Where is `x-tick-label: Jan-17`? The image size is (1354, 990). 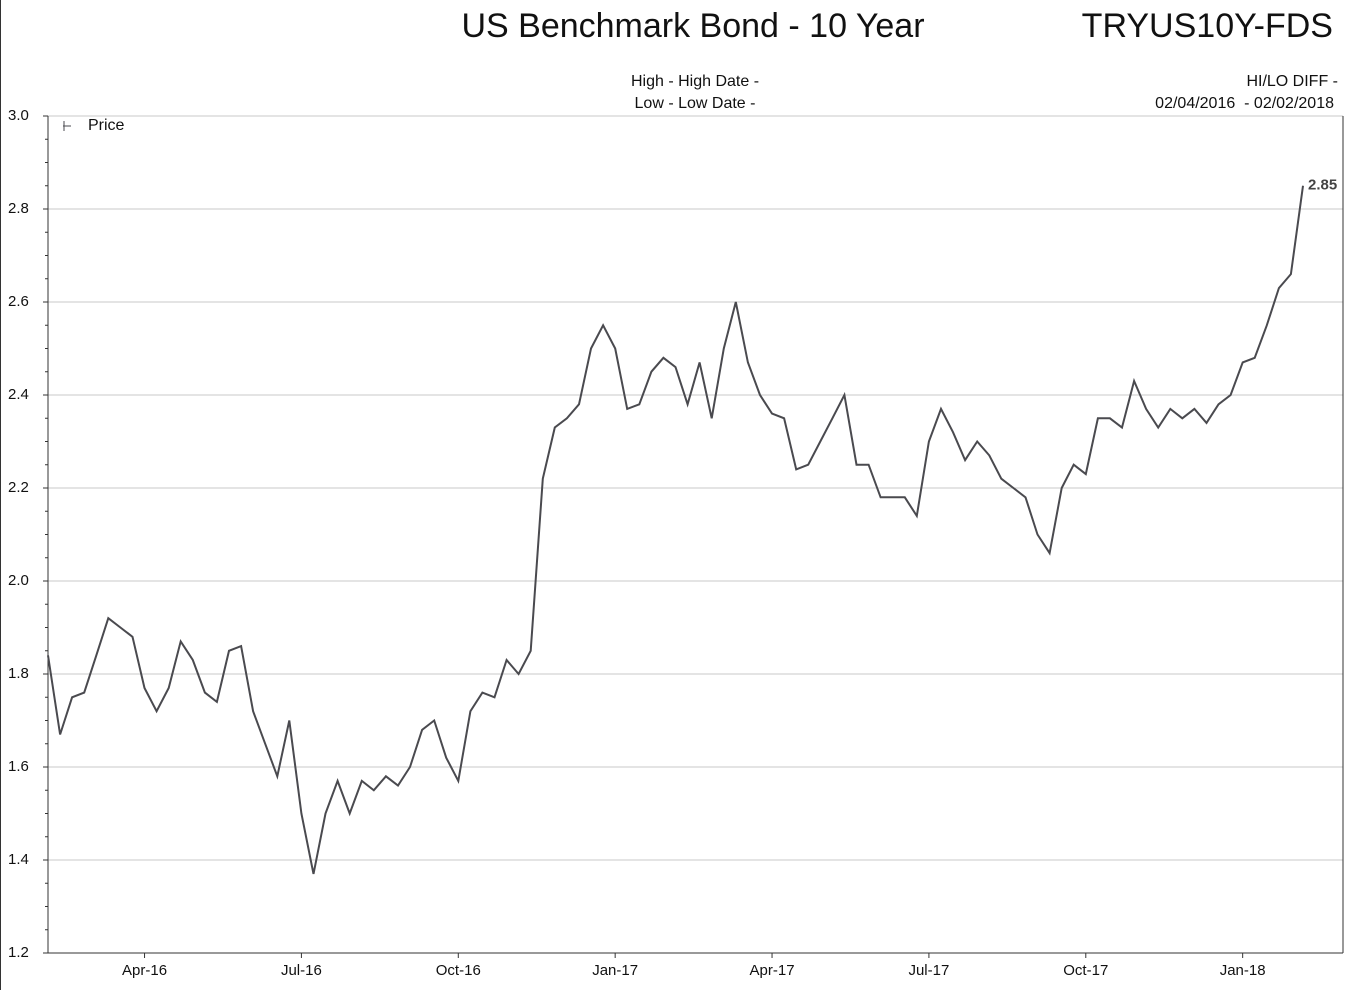
x-tick-label: Jan-17 is located at coordinates (615, 970).